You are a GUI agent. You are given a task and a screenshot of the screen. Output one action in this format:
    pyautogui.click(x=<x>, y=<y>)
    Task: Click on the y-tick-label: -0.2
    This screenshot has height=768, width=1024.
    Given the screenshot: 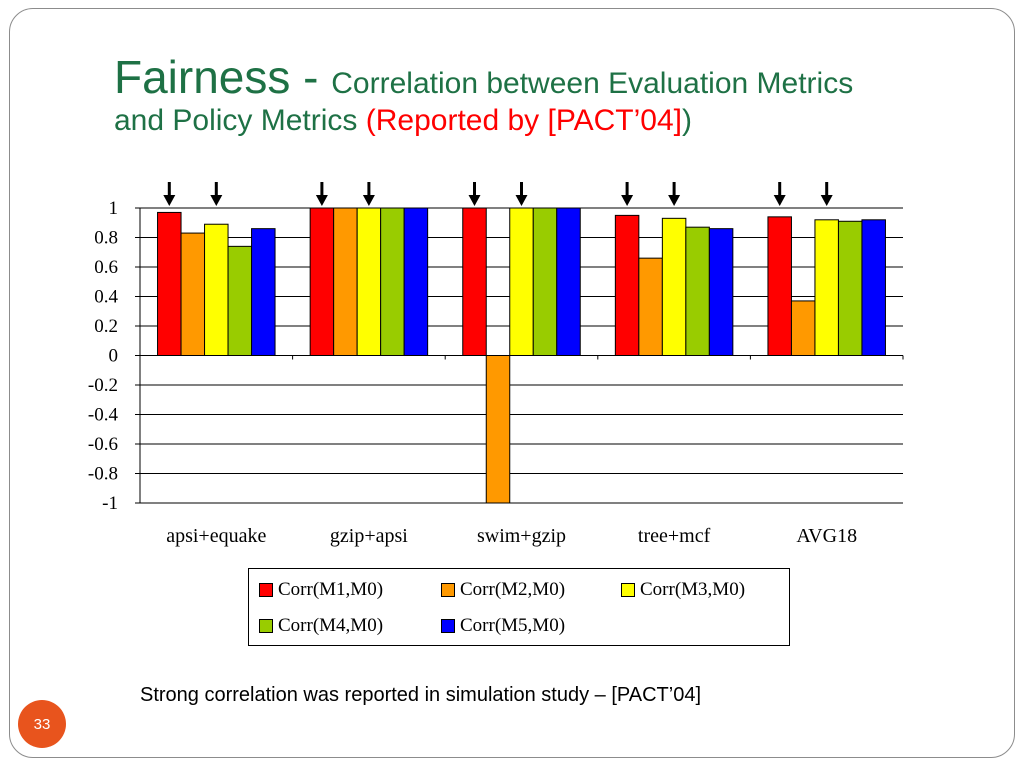 What is the action you would take?
    pyautogui.click(x=103, y=385)
    